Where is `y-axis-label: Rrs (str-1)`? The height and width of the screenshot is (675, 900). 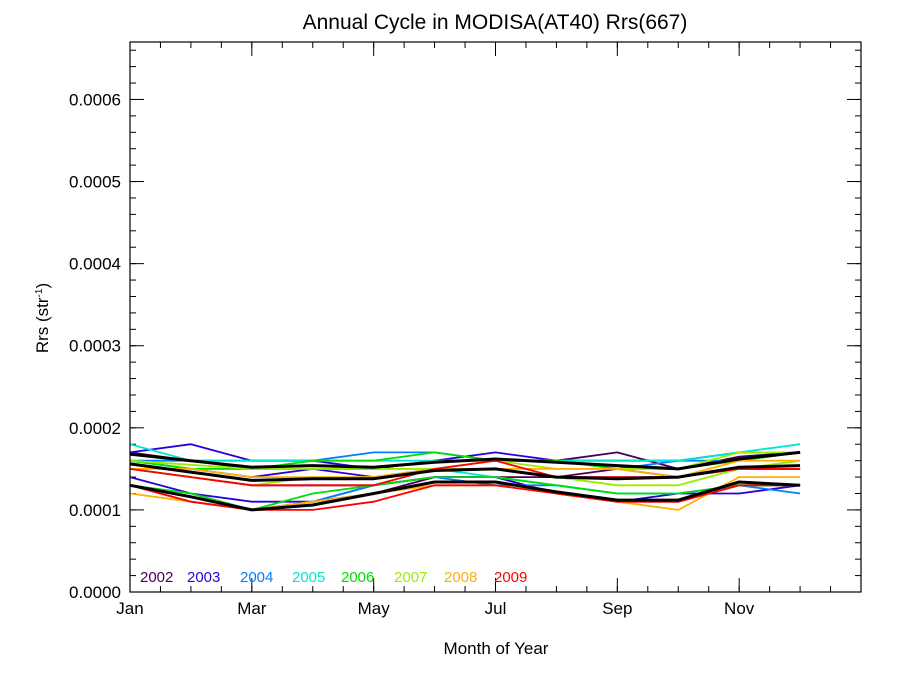 y-axis-label: Rrs (str-1) is located at coordinates (42, 318).